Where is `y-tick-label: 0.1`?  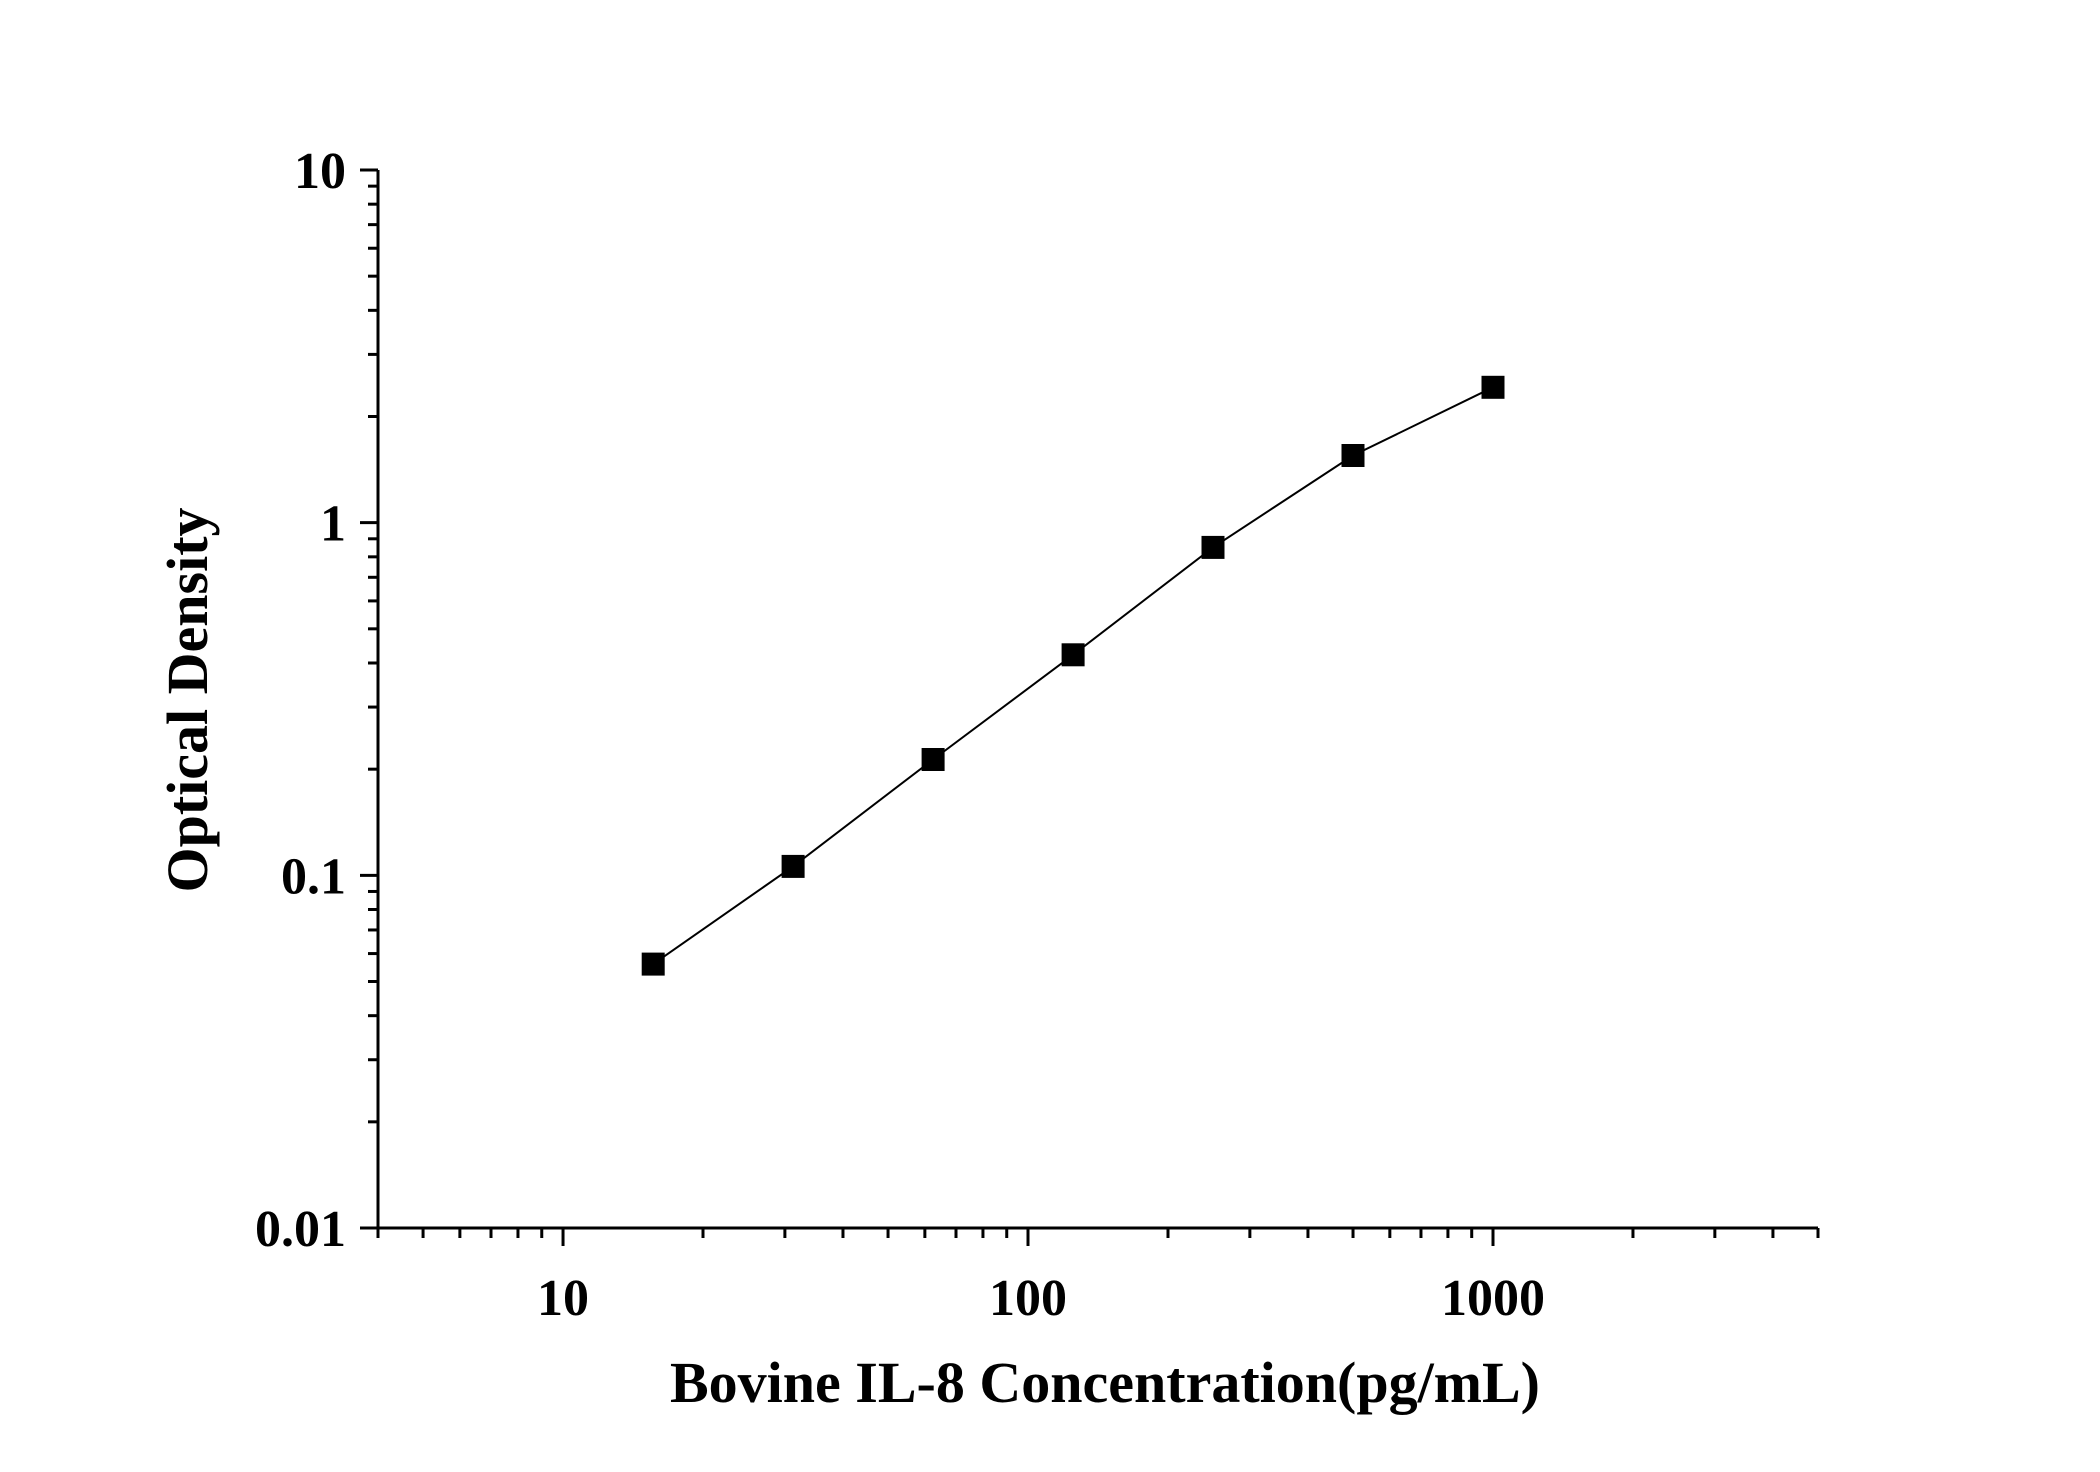
y-tick-label: 0.1 is located at coordinates (313, 876).